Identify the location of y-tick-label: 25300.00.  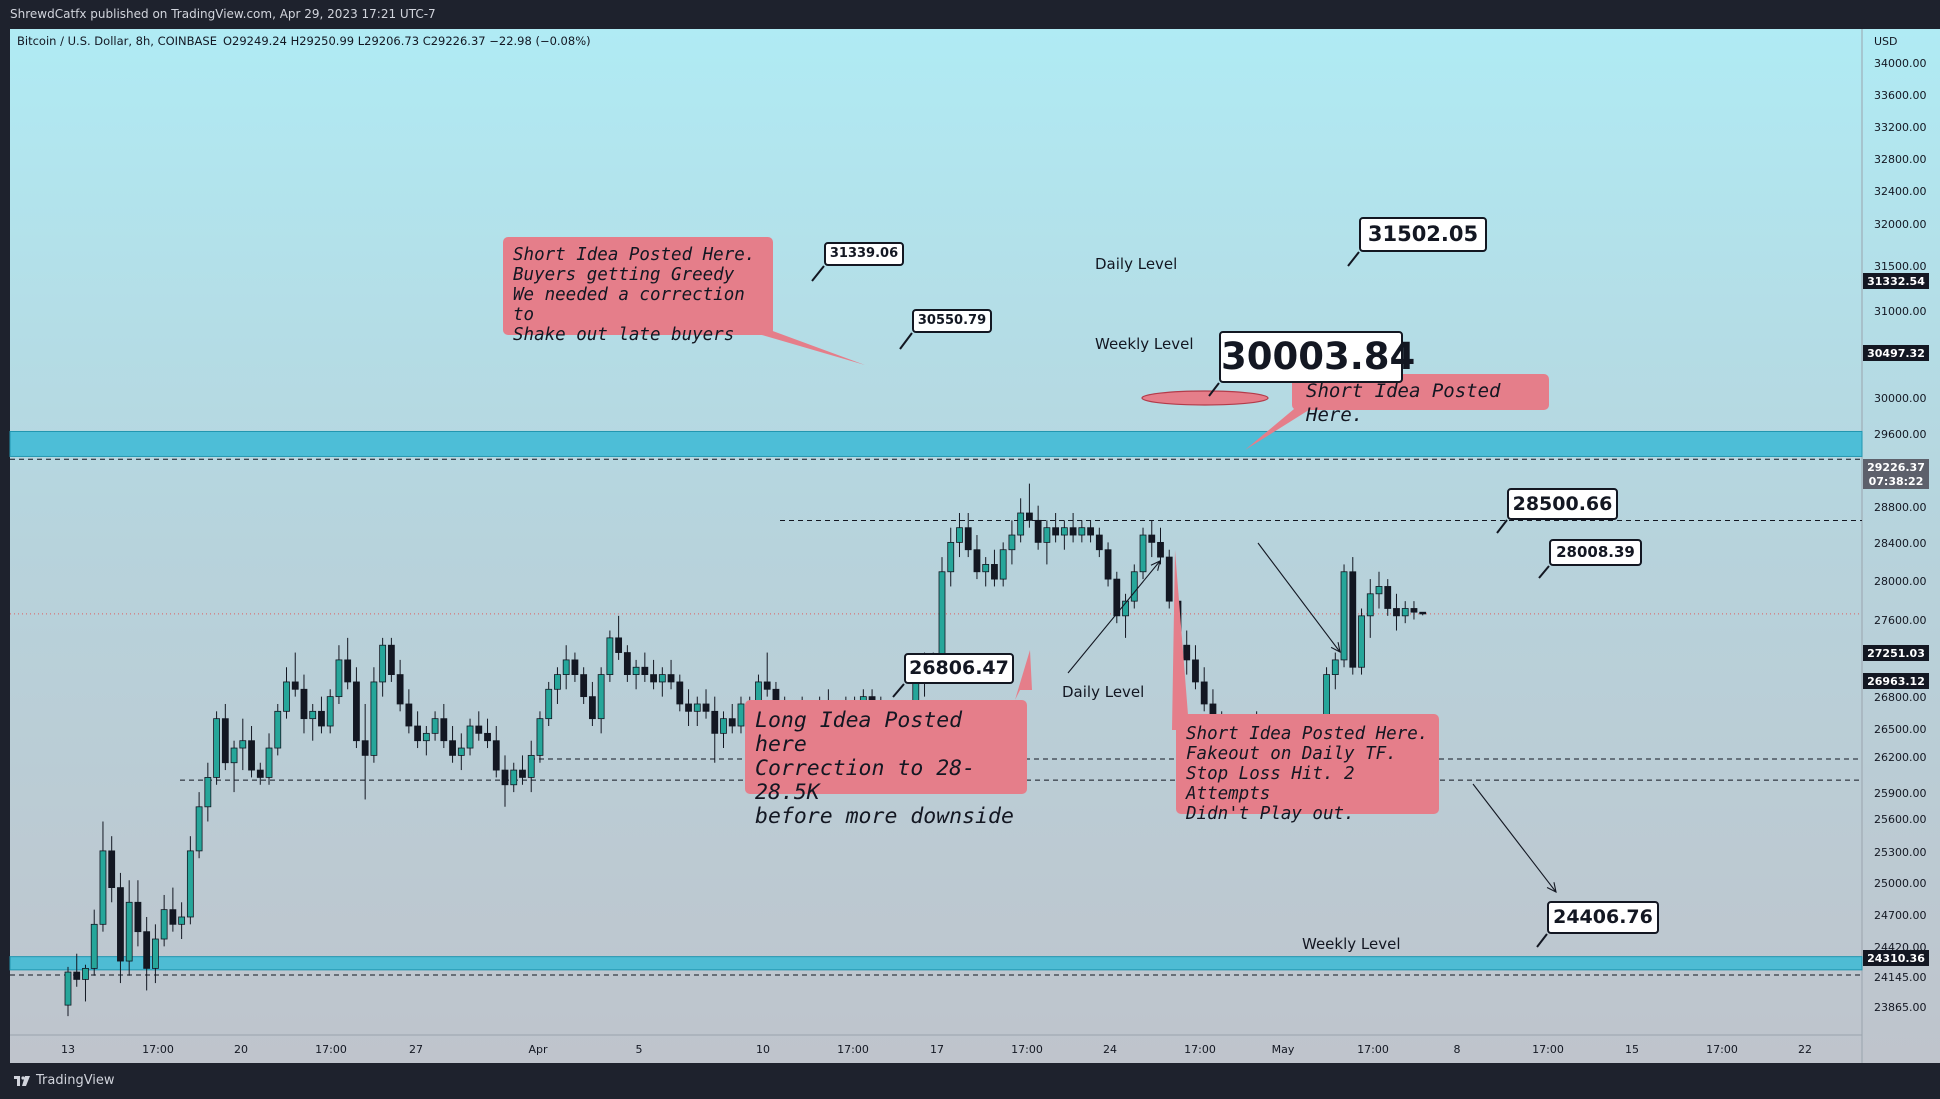
(1900, 852).